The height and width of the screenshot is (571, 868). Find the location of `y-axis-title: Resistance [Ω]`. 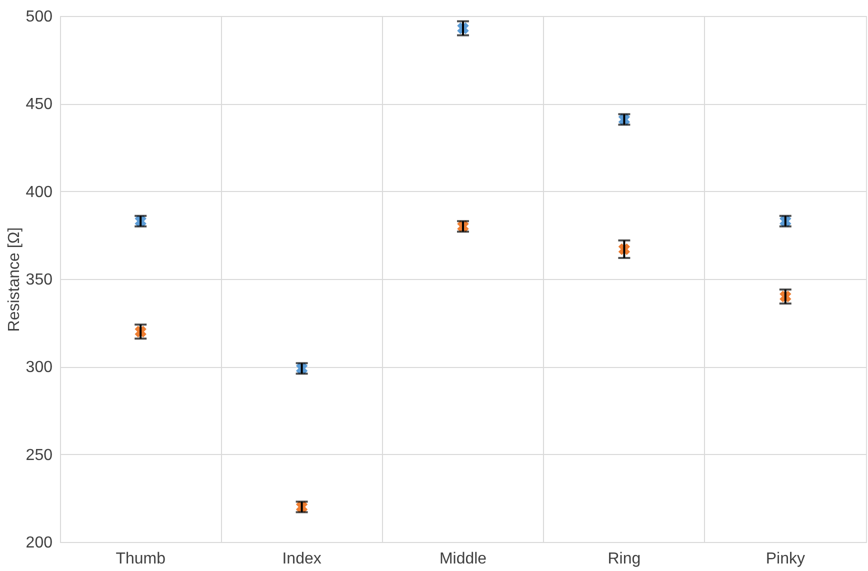

y-axis-title: Resistance [Ω] is located at coordinates (14, 279).